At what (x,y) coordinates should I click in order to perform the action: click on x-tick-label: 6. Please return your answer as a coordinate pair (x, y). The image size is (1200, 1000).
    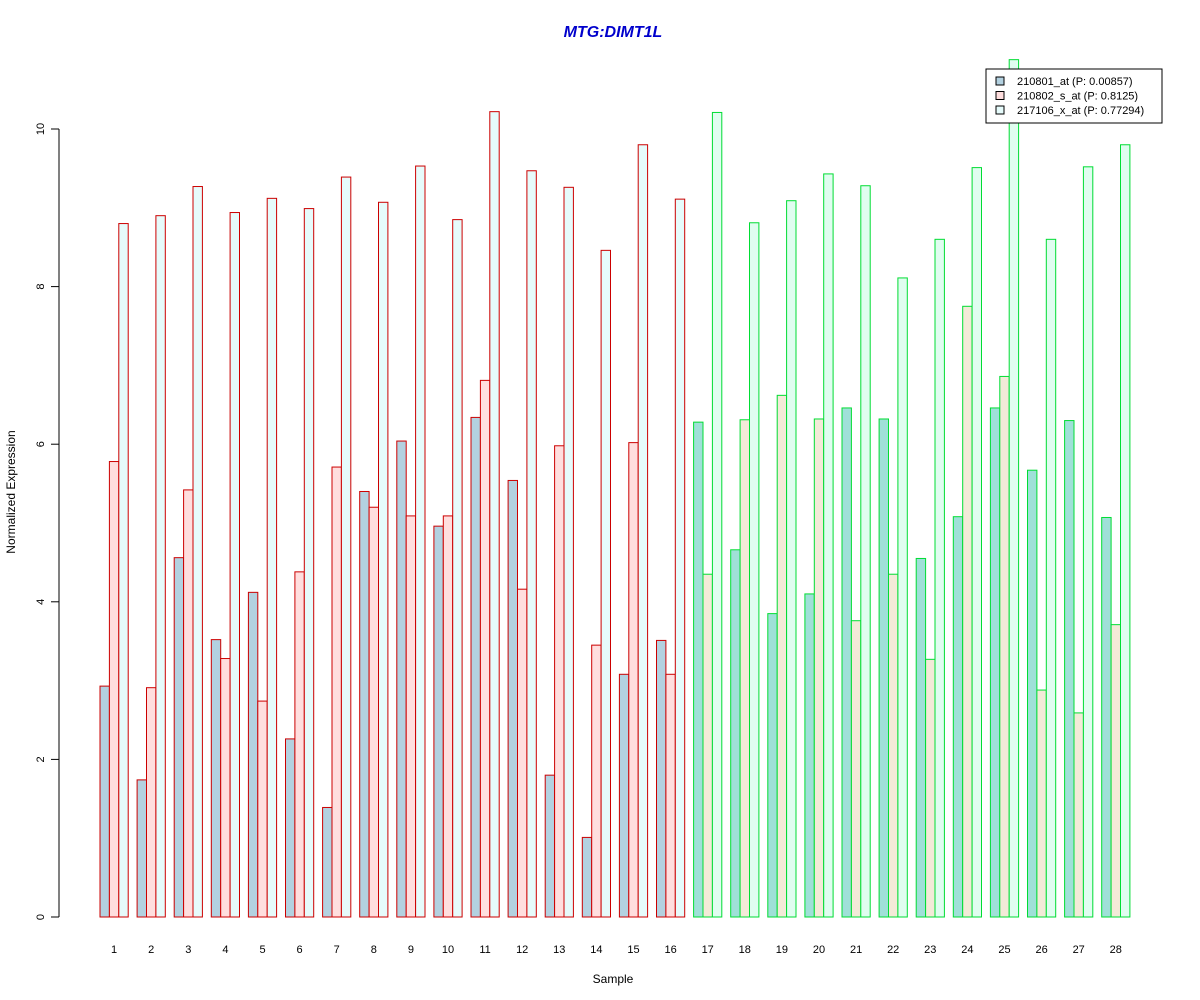
    Looking at the image, I should click on (300, 950).